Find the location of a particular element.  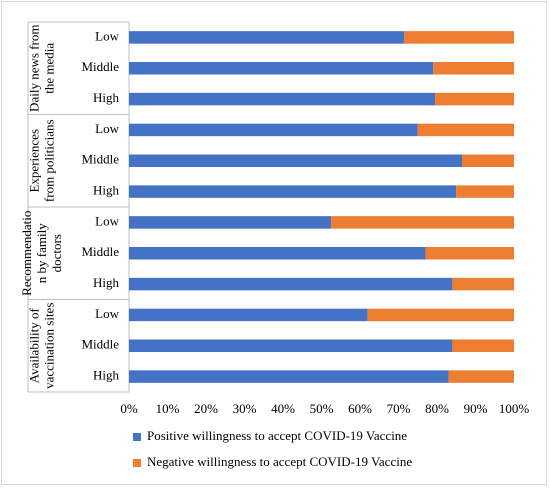

x-tick-label: 100% is located at coordinates (514, 408).